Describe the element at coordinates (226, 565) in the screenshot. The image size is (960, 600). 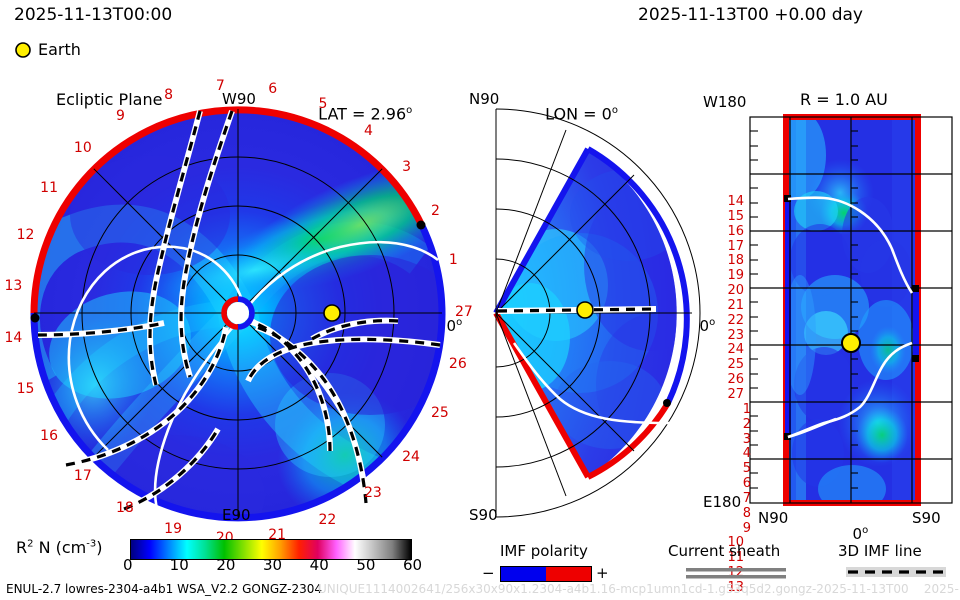
I see `colorbar-tick: 20` at that location.